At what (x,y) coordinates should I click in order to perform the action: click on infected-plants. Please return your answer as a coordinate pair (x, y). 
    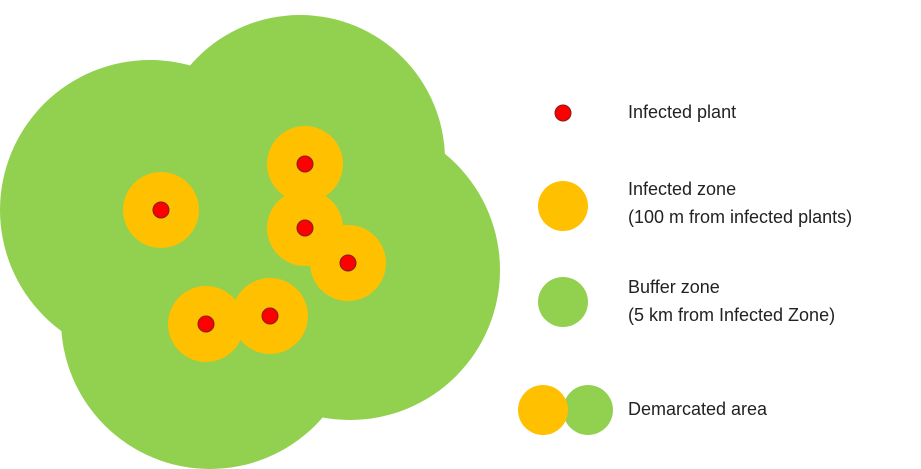
    Looking at the image, I should click on (254, 244).